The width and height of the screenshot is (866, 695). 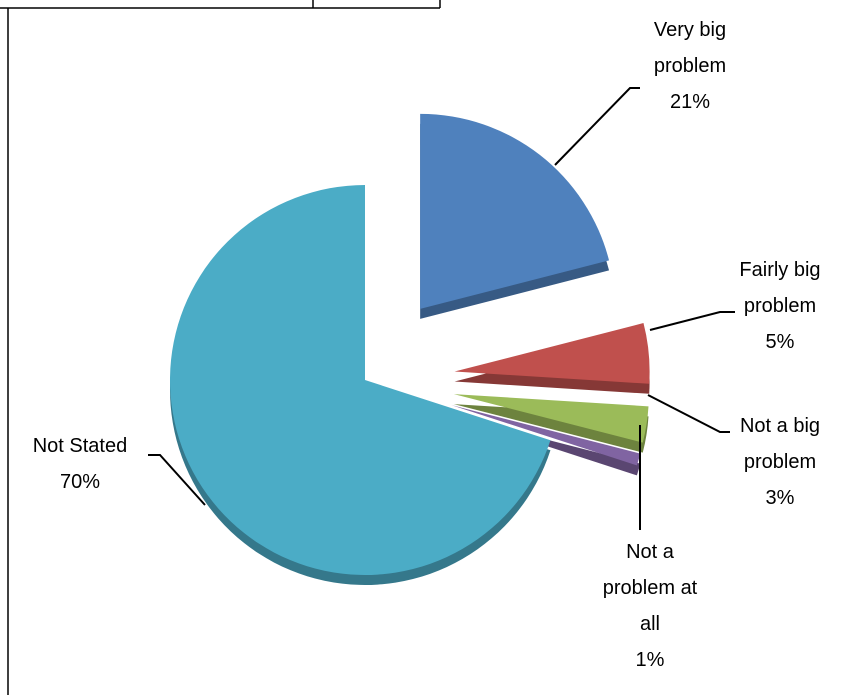 I want to click on percent-label: 1%, so click(x=650, y=660).